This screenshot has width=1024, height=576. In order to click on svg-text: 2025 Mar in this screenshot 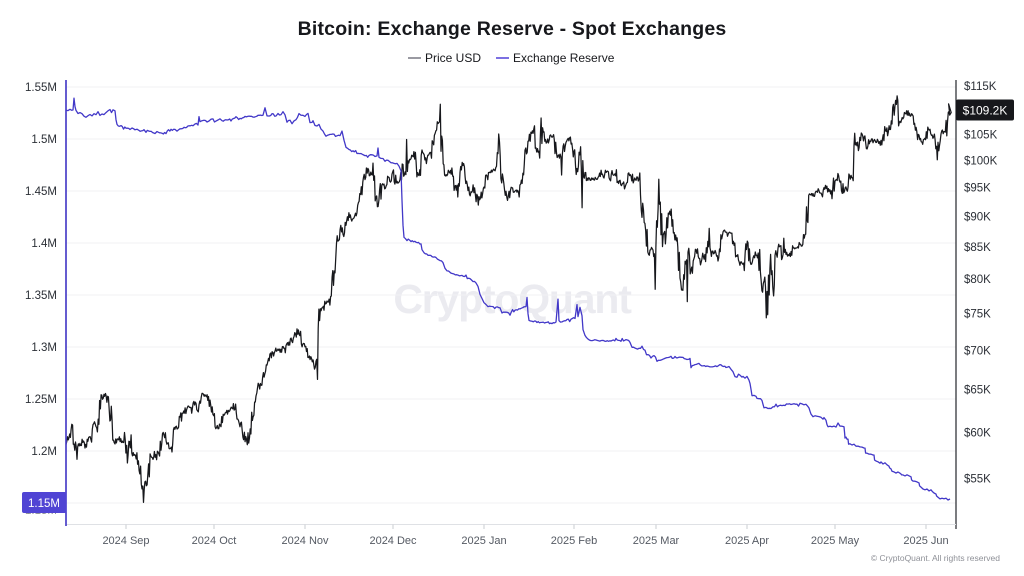, I will do `click(656, 541)`.